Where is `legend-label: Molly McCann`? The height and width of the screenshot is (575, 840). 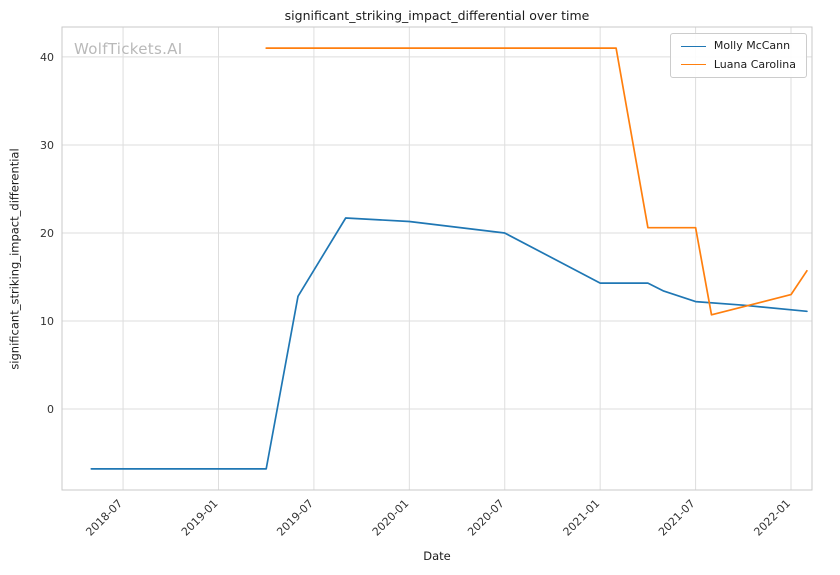
legend-label: Molly McCann is located at coordinates (752, 45).